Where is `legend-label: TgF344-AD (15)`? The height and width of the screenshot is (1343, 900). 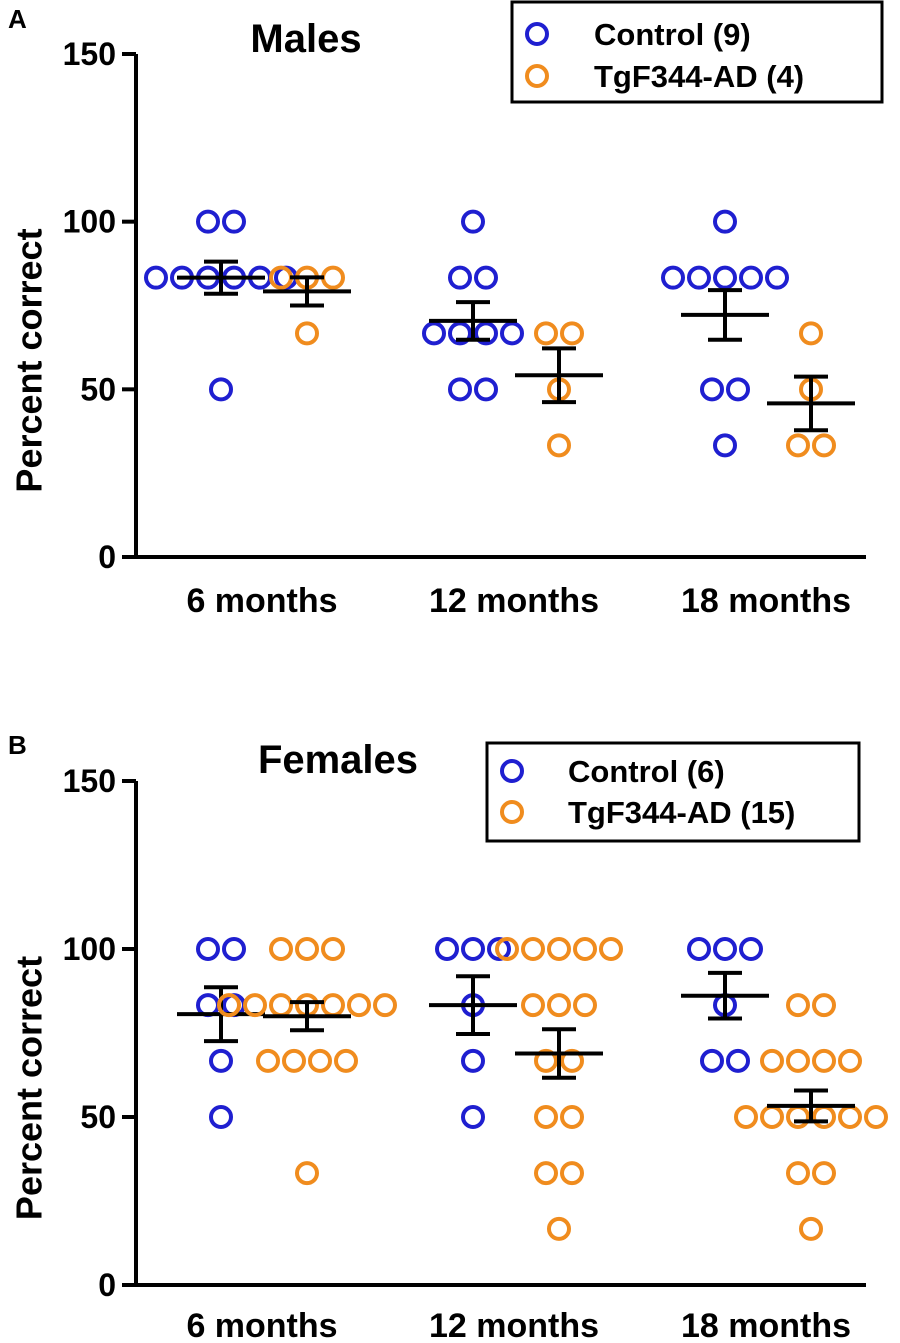 legend-label: TgF344-AD (15) is located at coordinates (681, 812).